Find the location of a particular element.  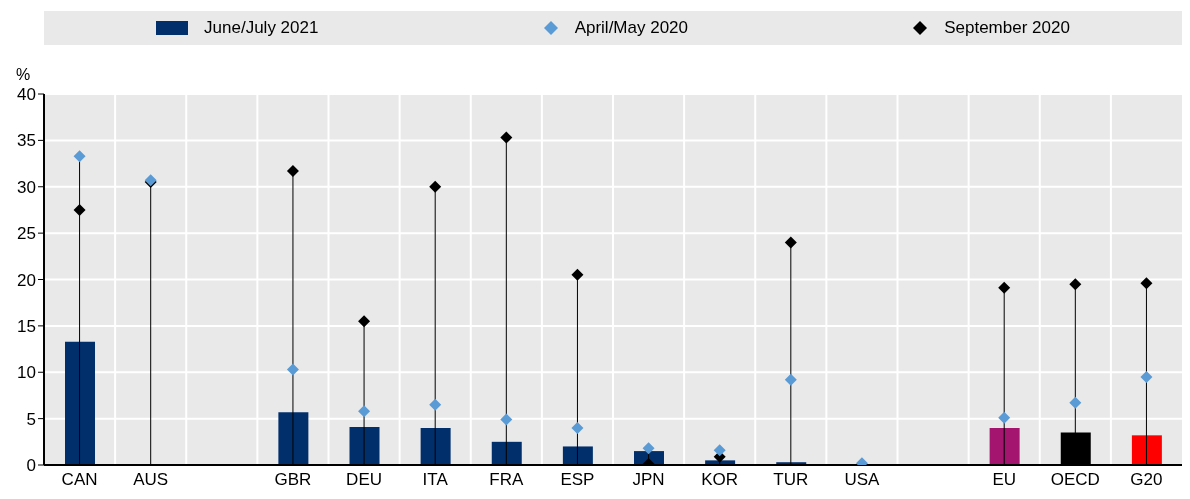

x-tick-label: DEU is located at coordinates (364, 480).